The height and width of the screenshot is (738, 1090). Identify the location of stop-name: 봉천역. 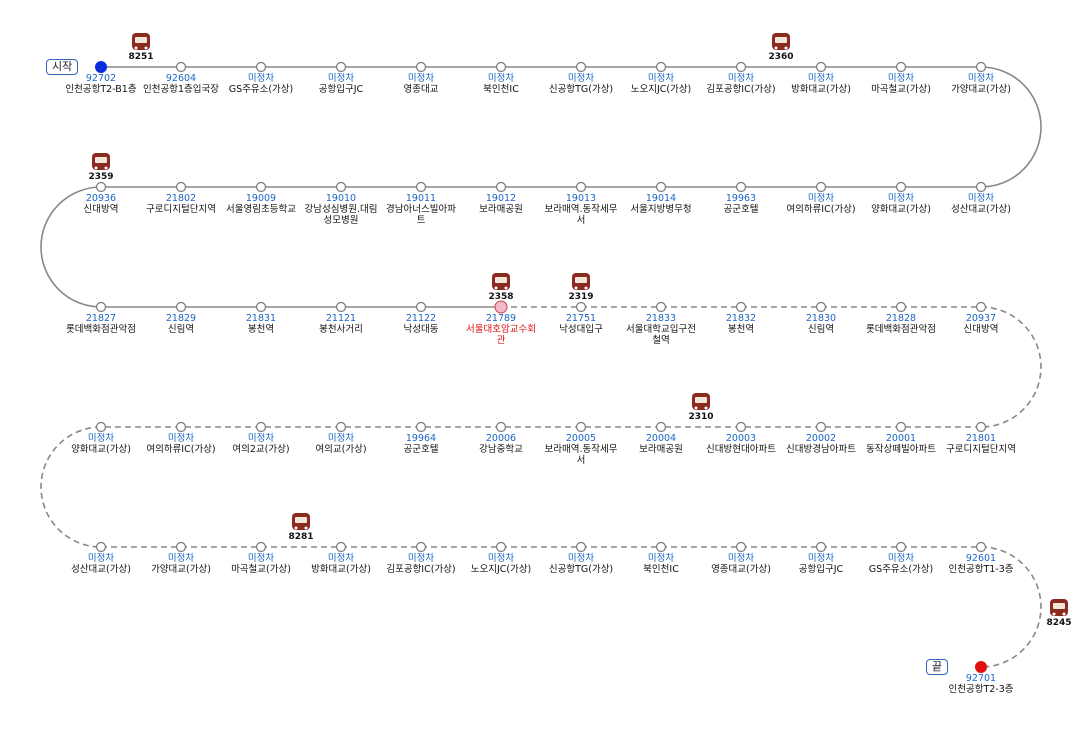
(261, 329).